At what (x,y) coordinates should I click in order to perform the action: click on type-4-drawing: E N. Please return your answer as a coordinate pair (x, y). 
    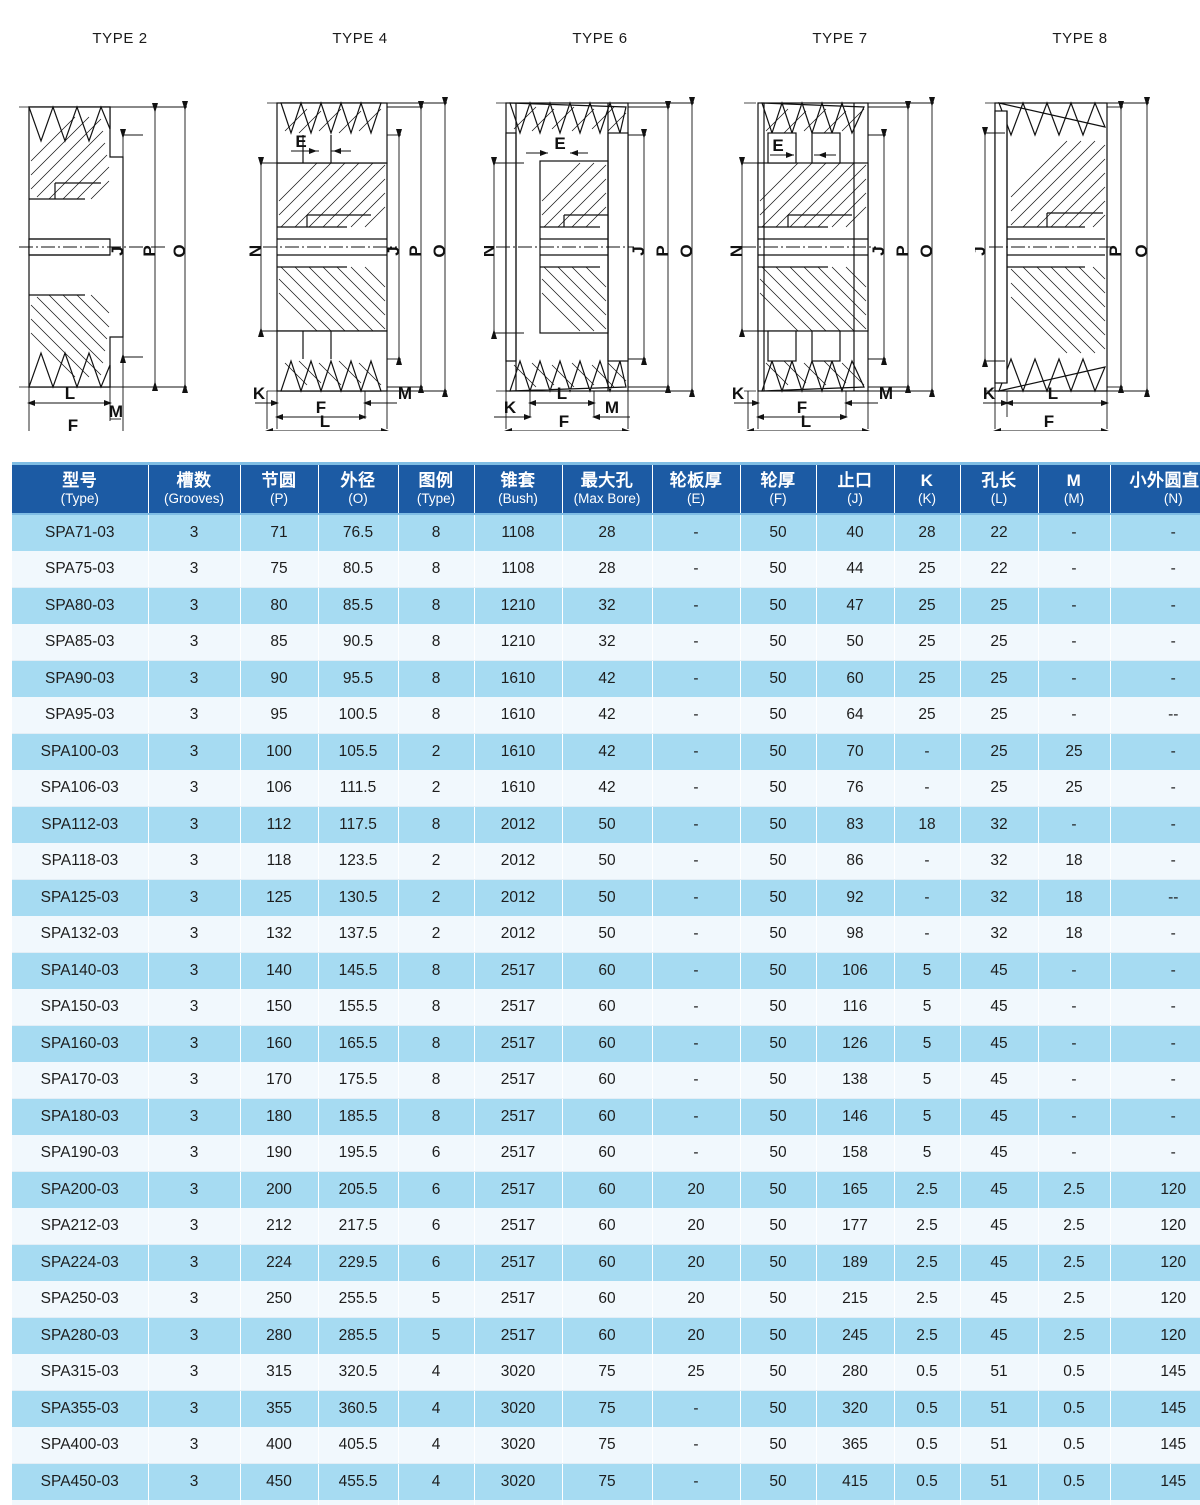
    Looking at the image, I should click on (348, 264).